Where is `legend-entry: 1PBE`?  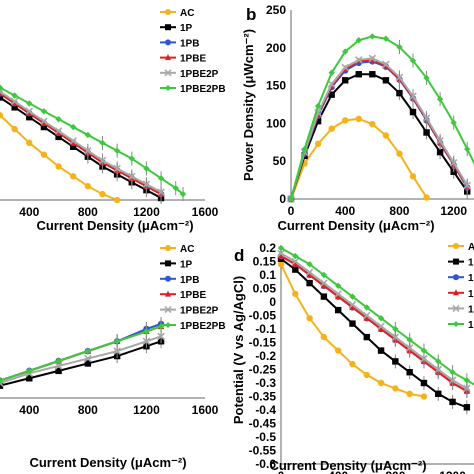 legend-entry: 1PBE is located at coordinates (193, 295).